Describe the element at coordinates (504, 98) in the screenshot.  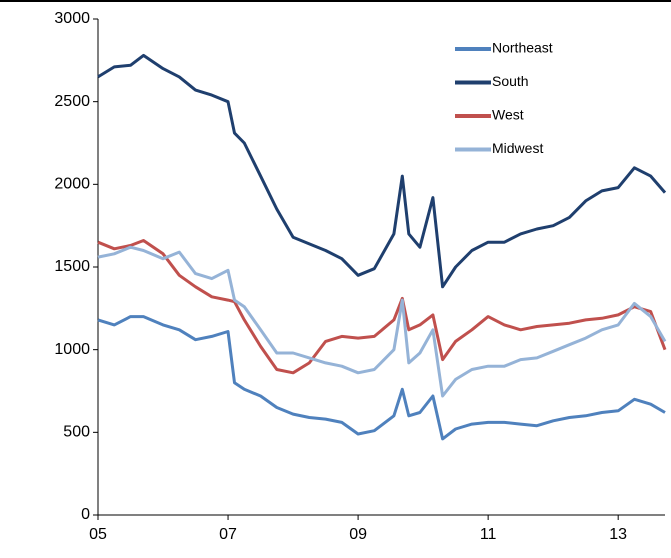
I see `legend: Northeast South West Midwest` at that location.